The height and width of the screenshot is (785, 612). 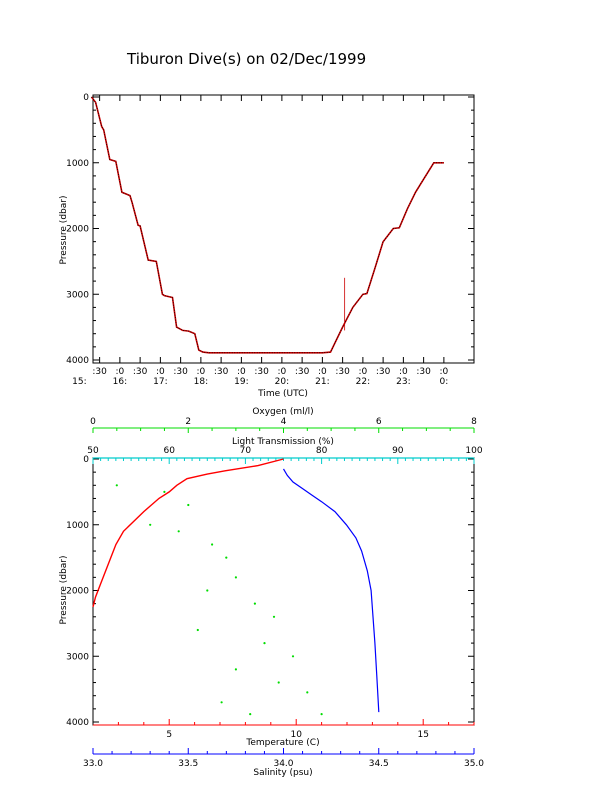 I want to click on dive-plot-y-tick-label: 4000, so click(x=77, y=361).